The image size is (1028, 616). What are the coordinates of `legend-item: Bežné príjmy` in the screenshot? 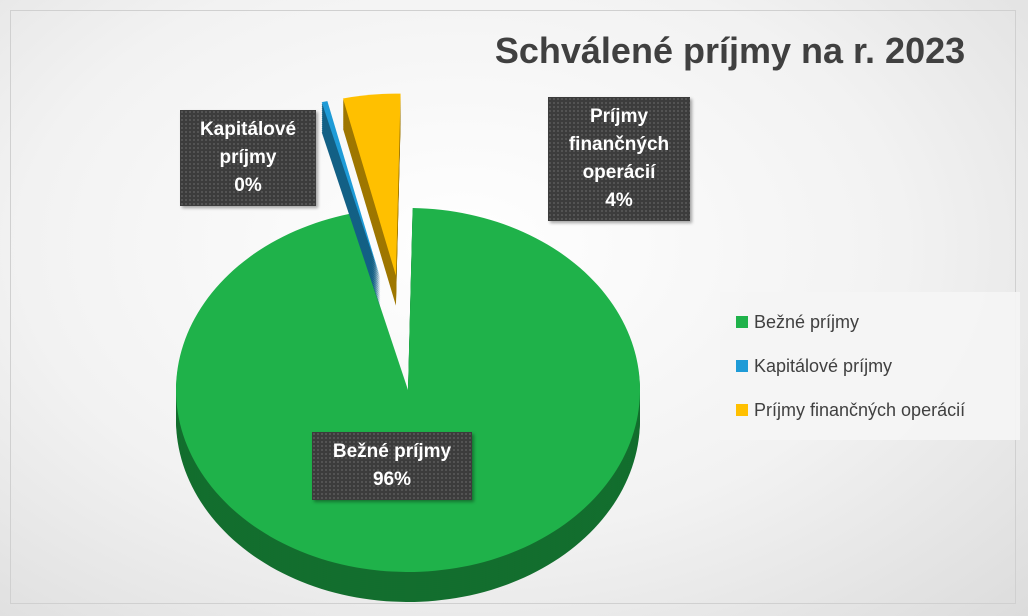 It's located at (874, 322).